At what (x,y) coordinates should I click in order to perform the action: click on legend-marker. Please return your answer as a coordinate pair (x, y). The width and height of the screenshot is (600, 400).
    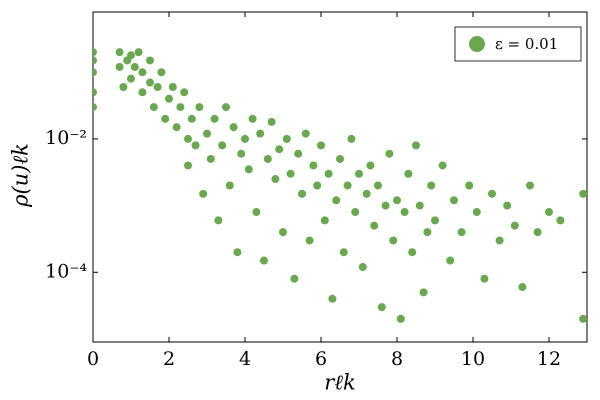
    Looking at the image, I should click on (477, 44).